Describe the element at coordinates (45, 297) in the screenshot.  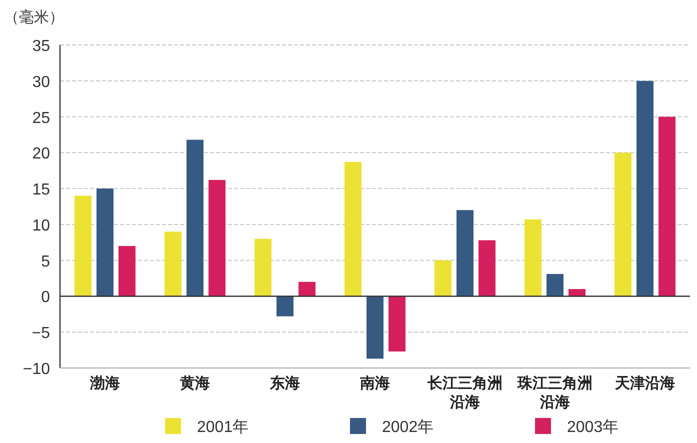
I see `y-tick-label: 0` at that location.